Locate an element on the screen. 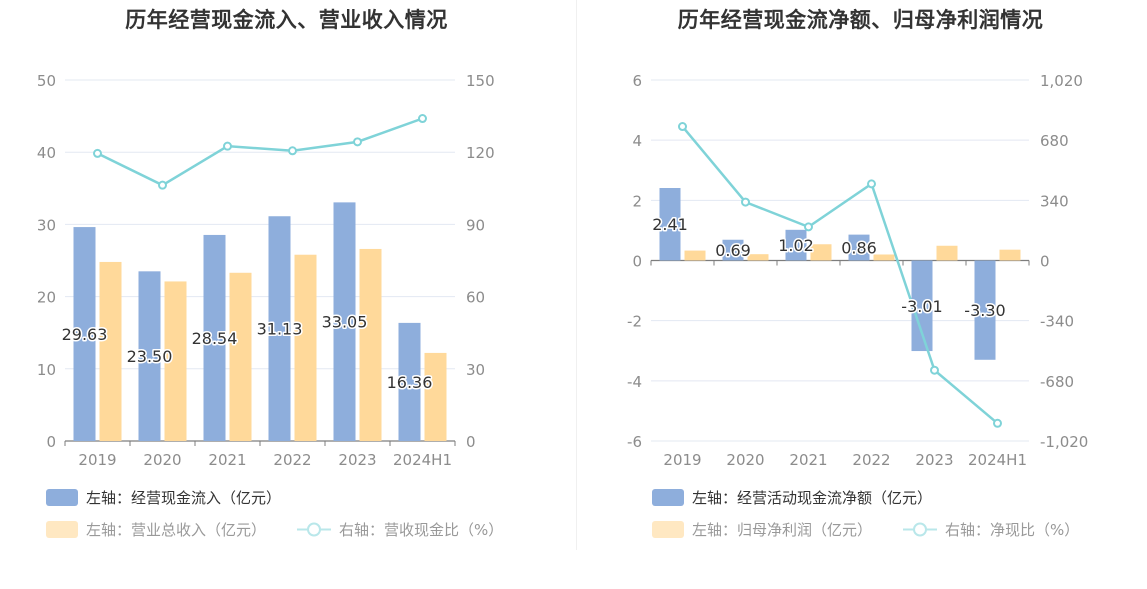 The image size is (1147, 589). right-axis-tick-label: -680 is located at coordinates (1057, 382).